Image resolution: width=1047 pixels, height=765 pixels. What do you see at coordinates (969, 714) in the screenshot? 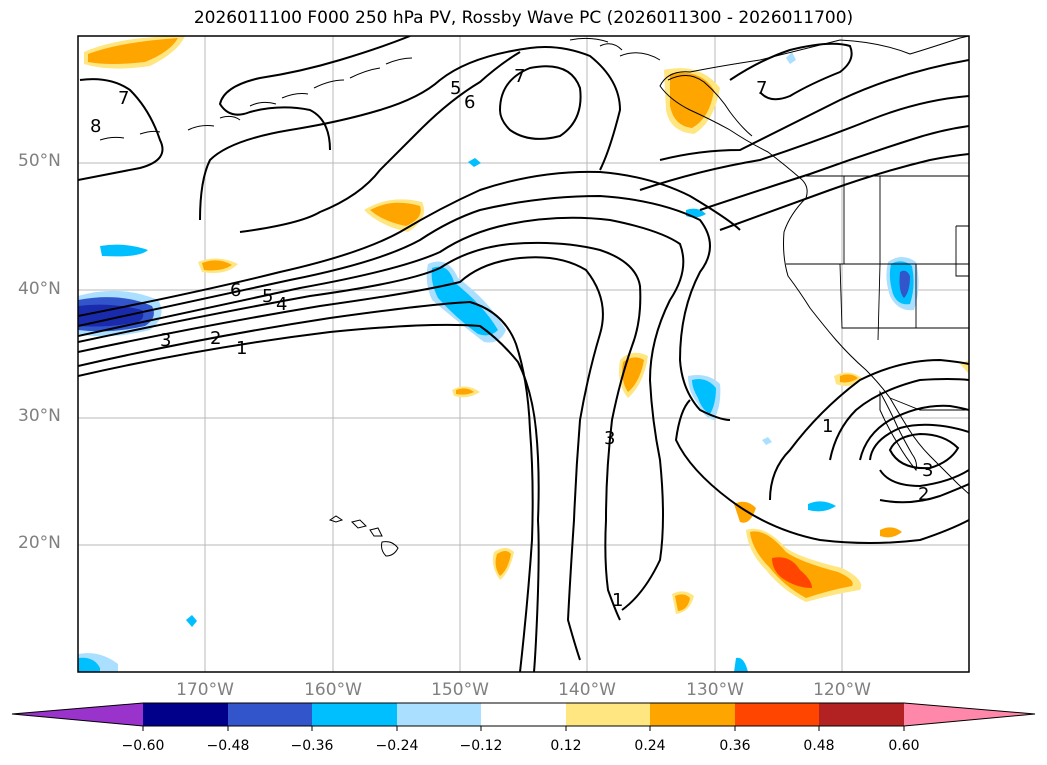
I see `colorbar-extend-max` at bounding box center [969, 714].